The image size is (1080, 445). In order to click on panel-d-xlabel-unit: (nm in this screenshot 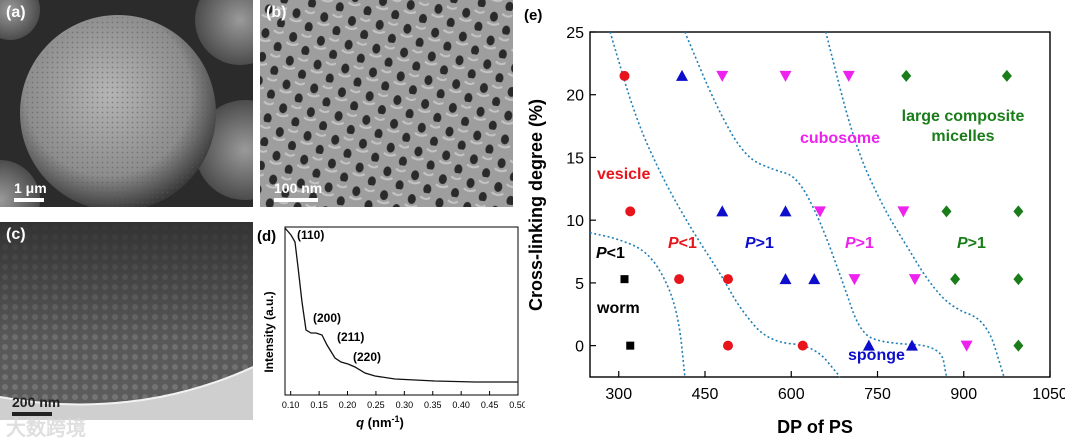, I will do `click(377, 422)`.